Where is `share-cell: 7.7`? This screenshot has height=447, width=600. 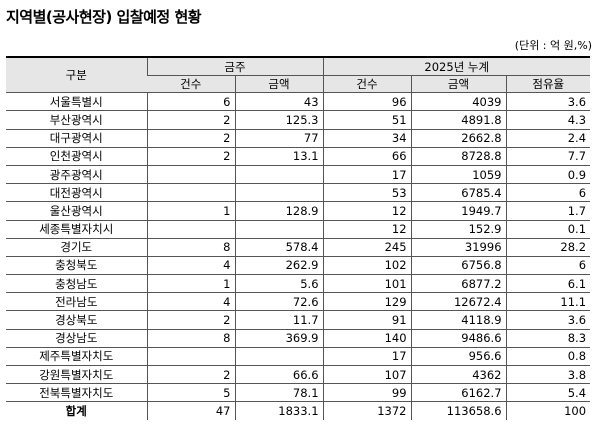
share-cell: 7.7 is located at coordinates (548, 156).